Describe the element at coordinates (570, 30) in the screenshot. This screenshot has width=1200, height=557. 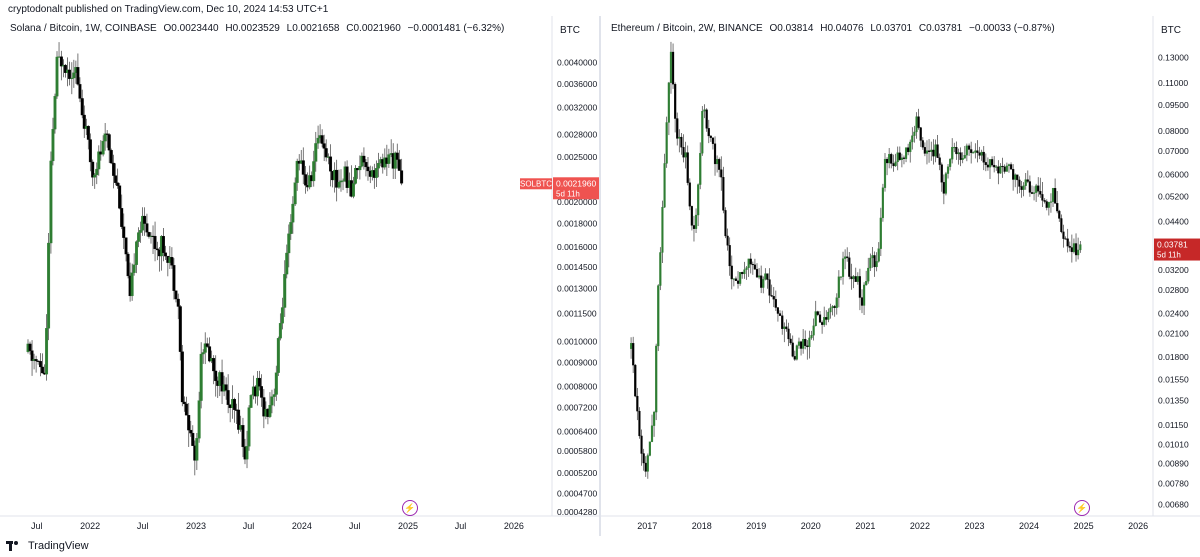
I see `currency-label: BTC` at that location.